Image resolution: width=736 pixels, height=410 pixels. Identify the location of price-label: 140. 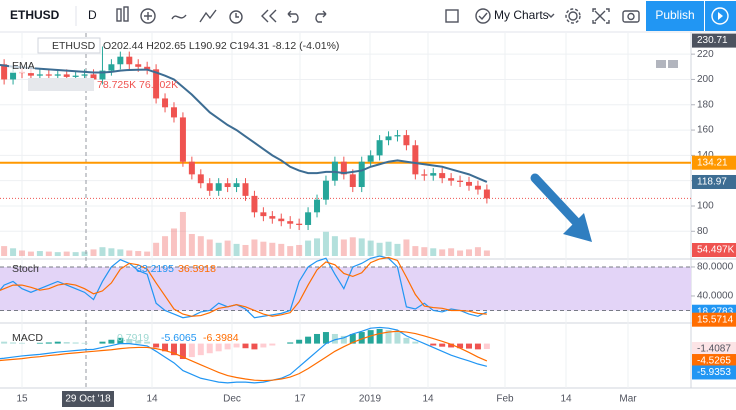
(705, 155).